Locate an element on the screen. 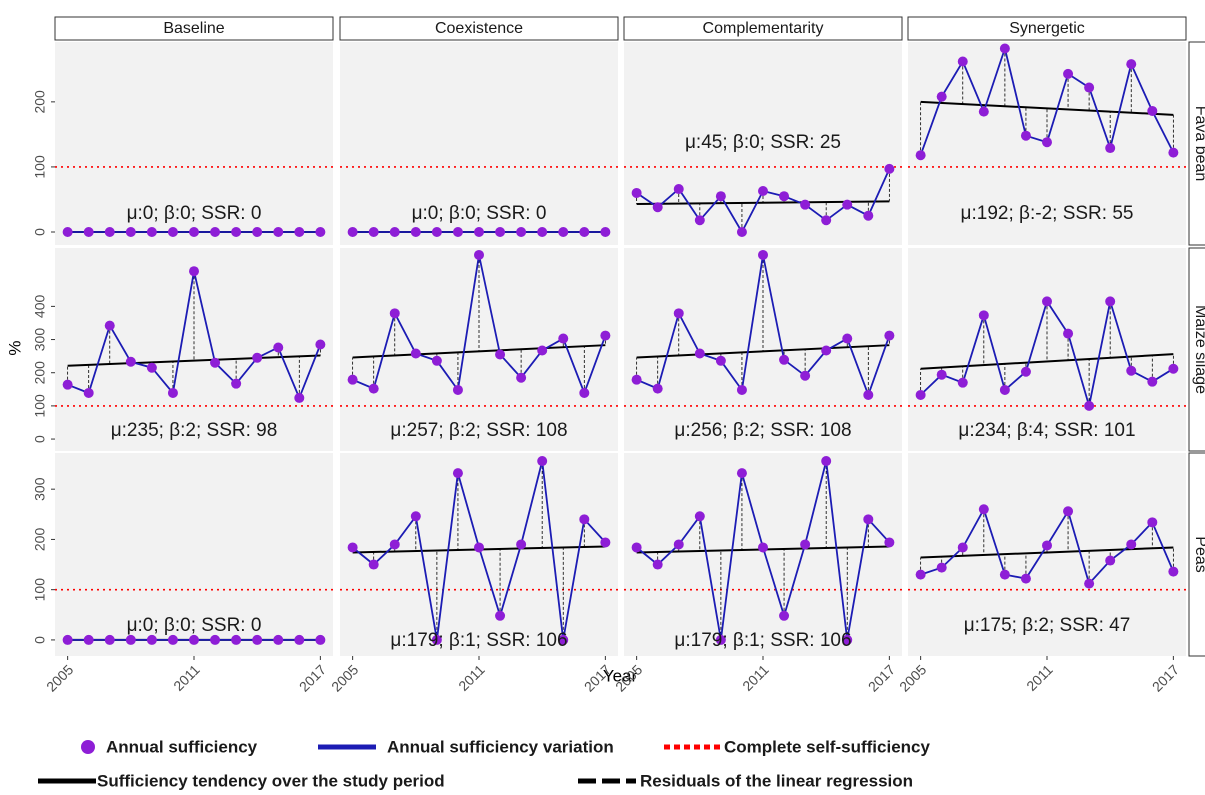 This screenshot has height=795, width=1205. row-label: Maize silage is located at coordinates (1198, 349).